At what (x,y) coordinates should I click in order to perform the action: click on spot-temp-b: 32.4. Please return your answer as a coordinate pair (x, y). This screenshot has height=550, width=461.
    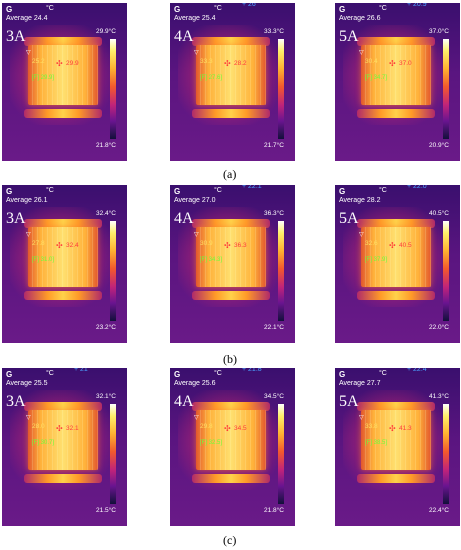
    Looking at the image, I should click on (72, 245).